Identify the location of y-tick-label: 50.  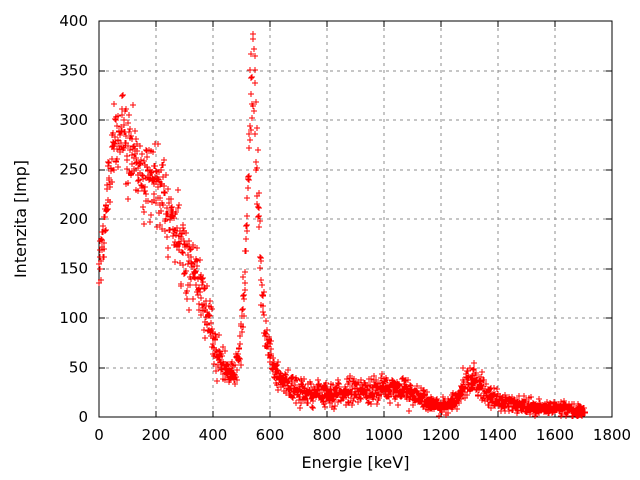
(78, 368).